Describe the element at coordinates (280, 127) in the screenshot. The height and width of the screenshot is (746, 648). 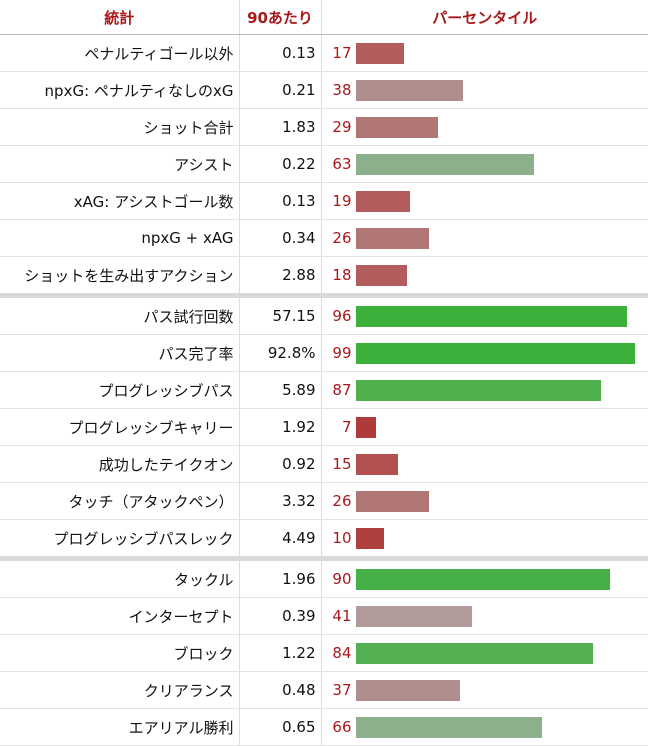
I see `per90-value: 1.83` at that location.